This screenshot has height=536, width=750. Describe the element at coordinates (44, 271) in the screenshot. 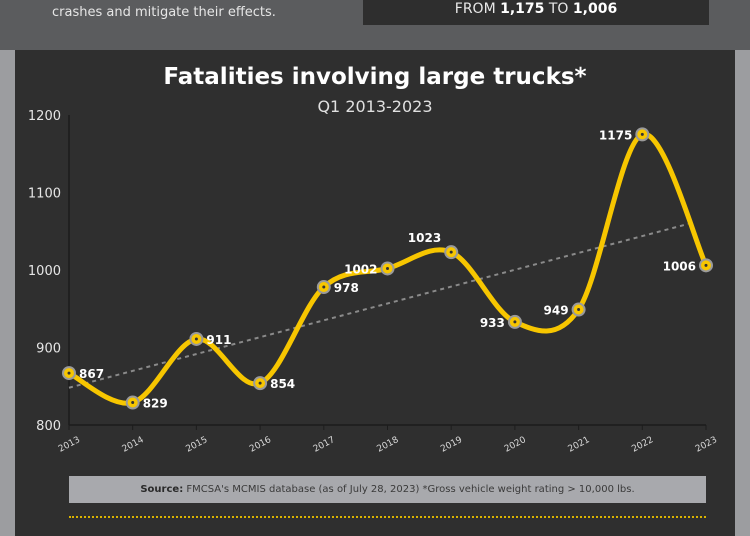

I see `y-tick-label: 1000` at that location.